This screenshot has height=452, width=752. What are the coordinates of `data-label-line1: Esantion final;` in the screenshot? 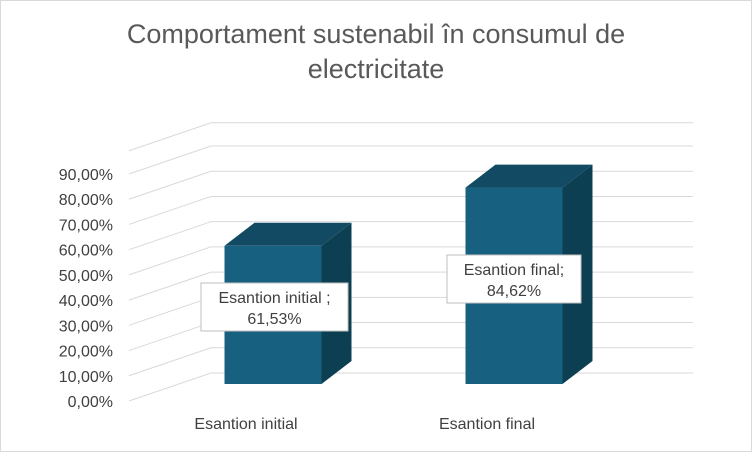 It's located at (514, 270).